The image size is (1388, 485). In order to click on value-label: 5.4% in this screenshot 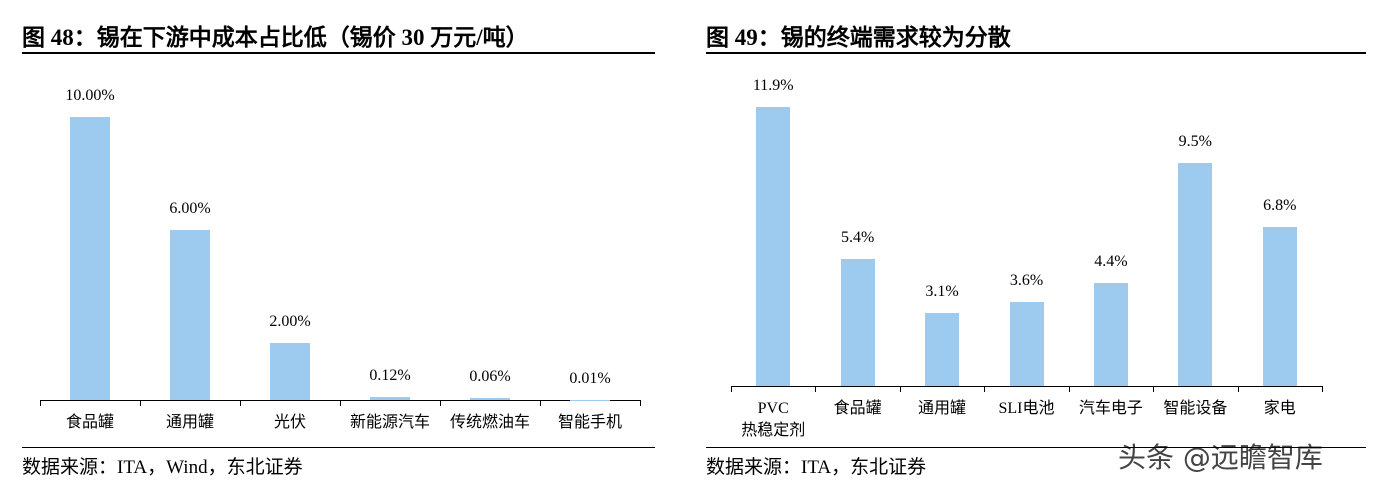, I will do `click(857, 238)`.